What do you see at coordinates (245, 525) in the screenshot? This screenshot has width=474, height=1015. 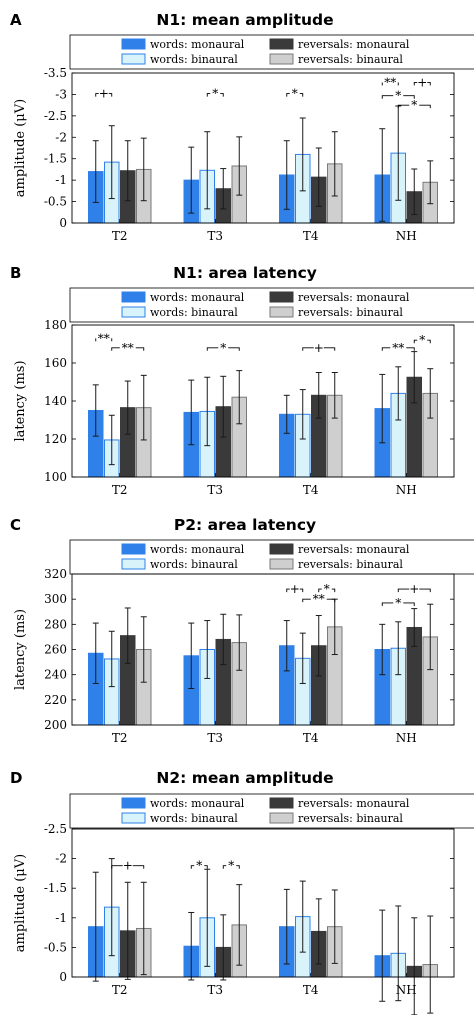 I see `chart-title: P2: area latency` at bounding box center [245, 525].